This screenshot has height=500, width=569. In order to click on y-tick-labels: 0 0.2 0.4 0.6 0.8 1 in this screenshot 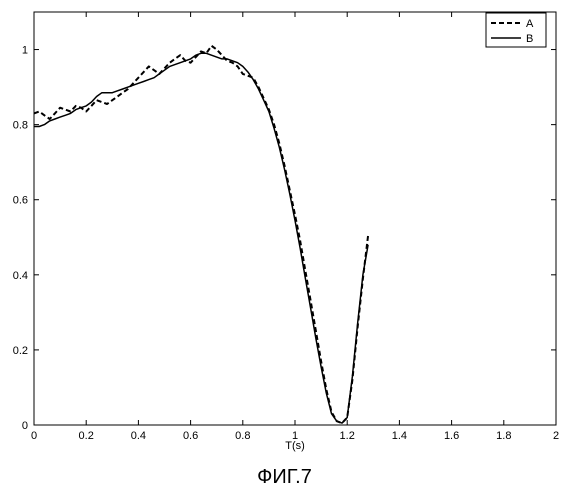, I will do `click(20, 238)`.